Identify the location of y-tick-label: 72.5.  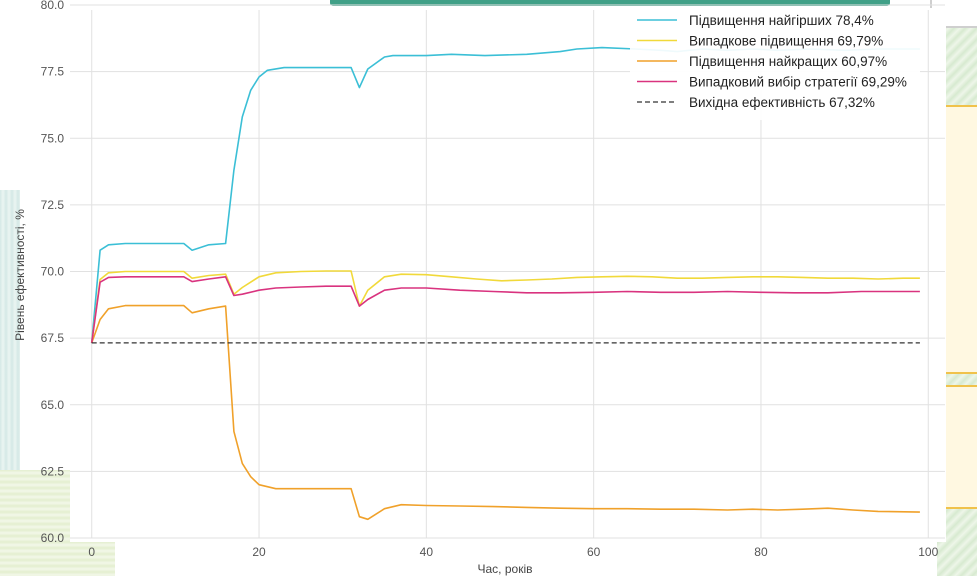
(53, 205).